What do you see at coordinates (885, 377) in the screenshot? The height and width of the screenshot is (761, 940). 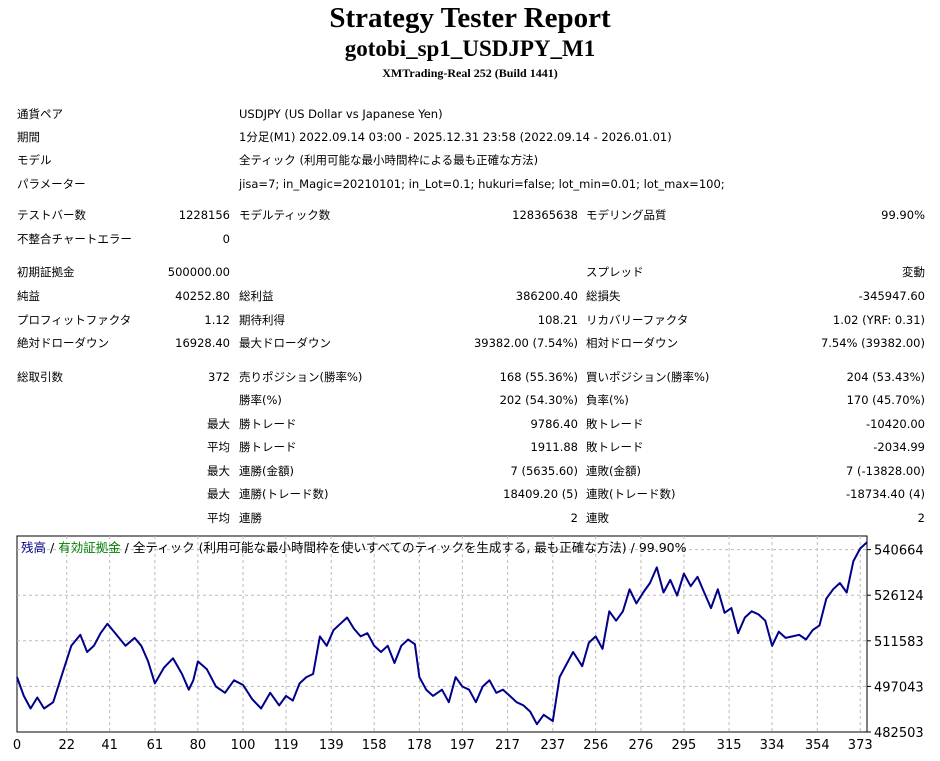 I see `long-value: 204 (53.43%)` at bounding box center [885, 377].